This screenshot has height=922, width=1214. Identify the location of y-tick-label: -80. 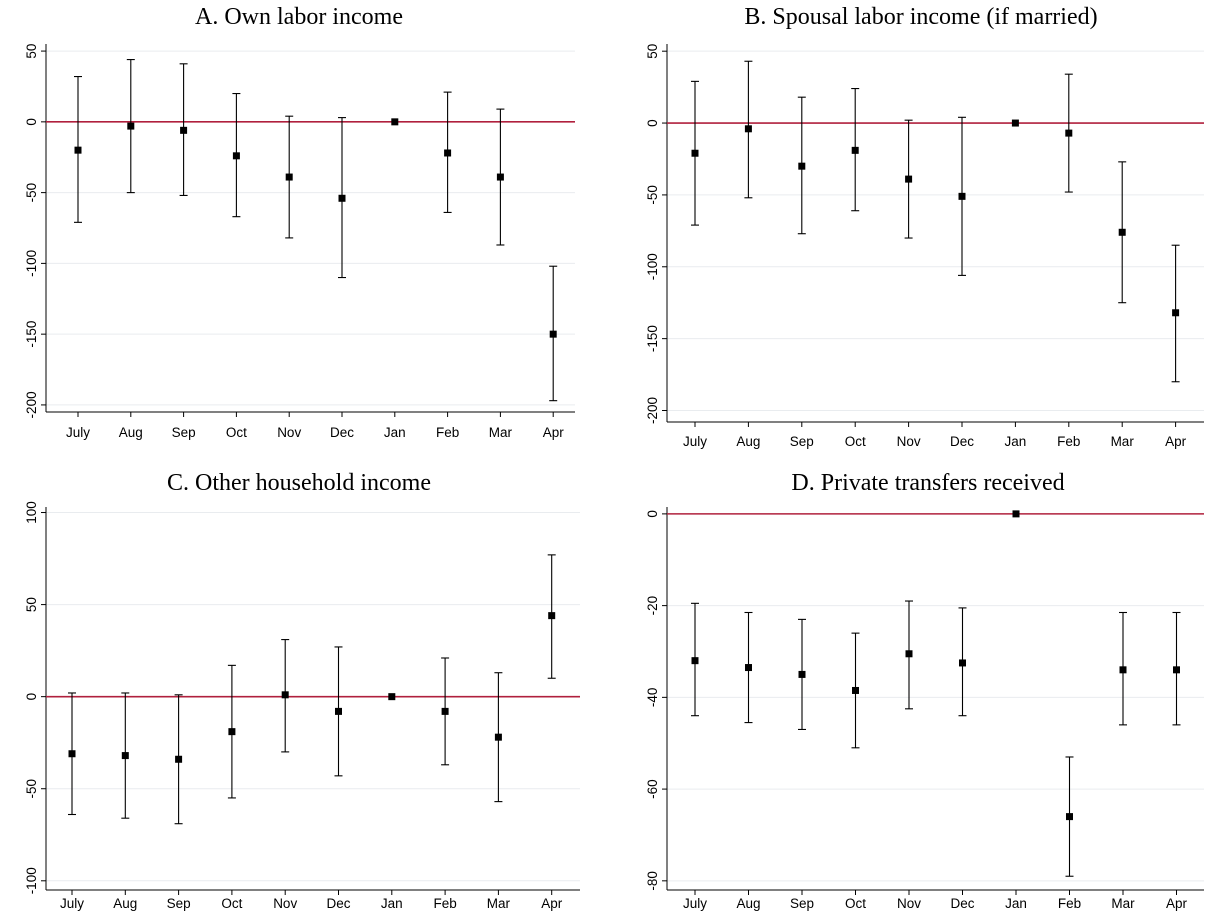
(652, 881).